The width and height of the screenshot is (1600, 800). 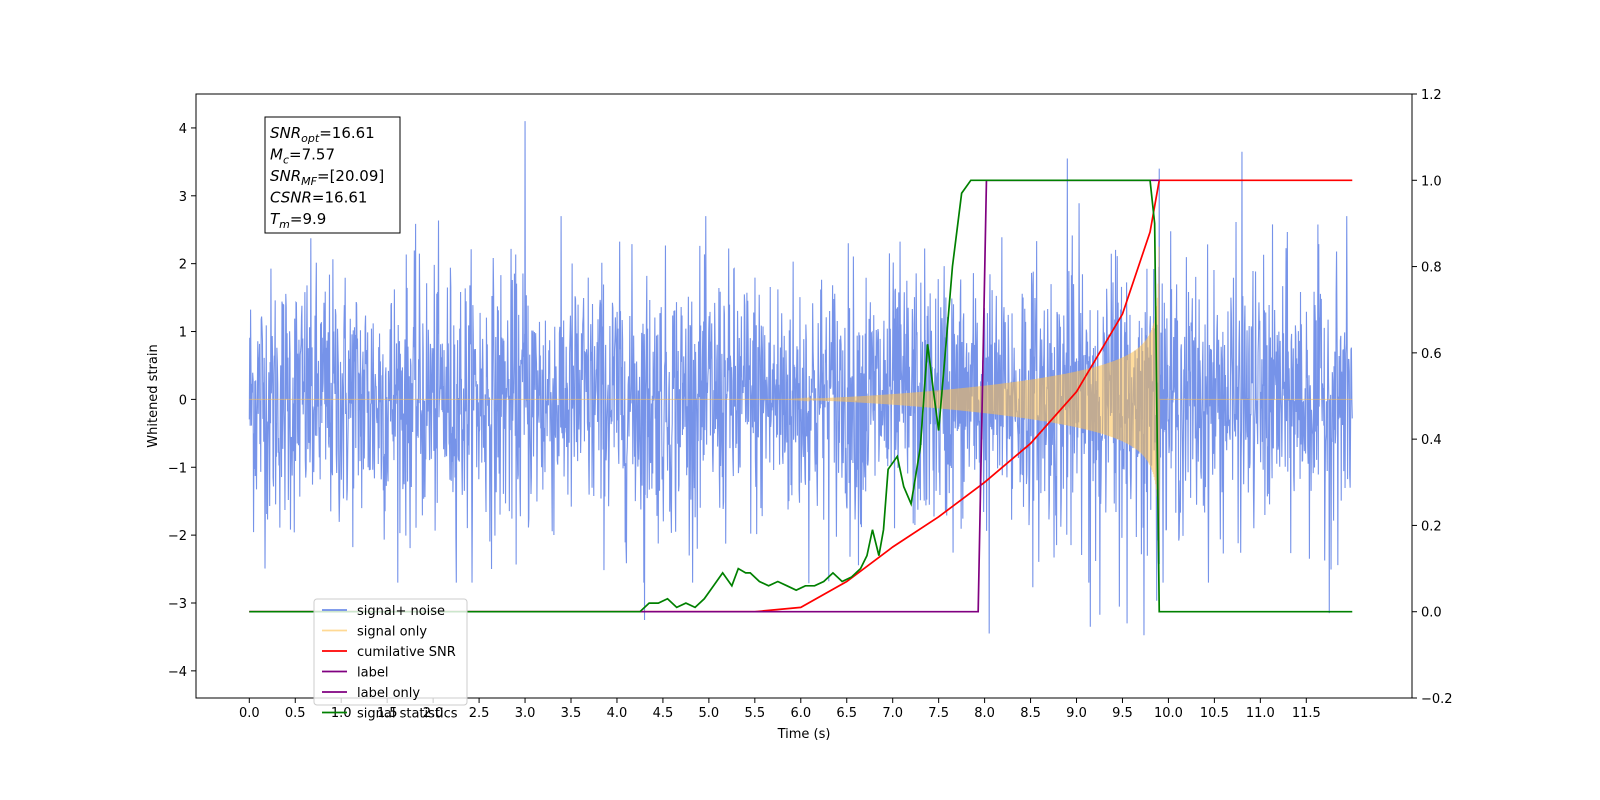 I want to click on legend-entry: label, so click(x=372, y=673).